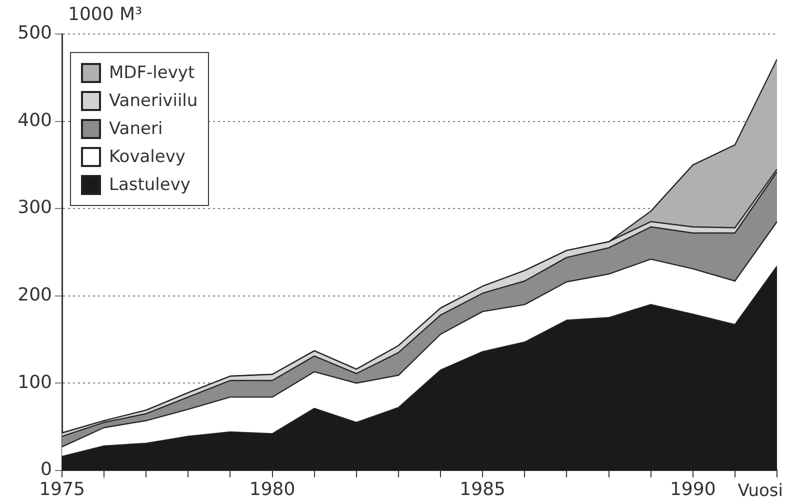 This screenshot has height=503, width=789. Describe the element at coordinates (693, 489) in the screenshot. I see `x-tick-label: 1990` at that location.